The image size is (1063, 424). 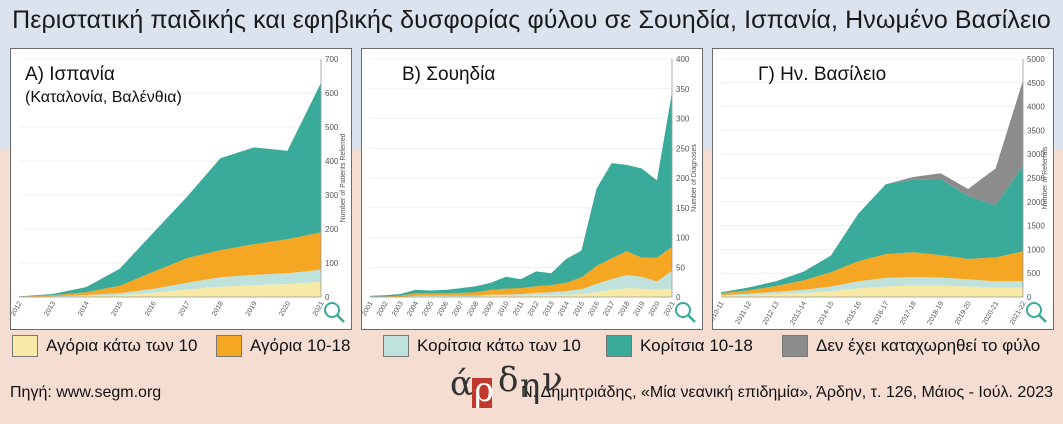 I want to click on y-axis-label: Number of Referrals, so click(x=1045, y=178).